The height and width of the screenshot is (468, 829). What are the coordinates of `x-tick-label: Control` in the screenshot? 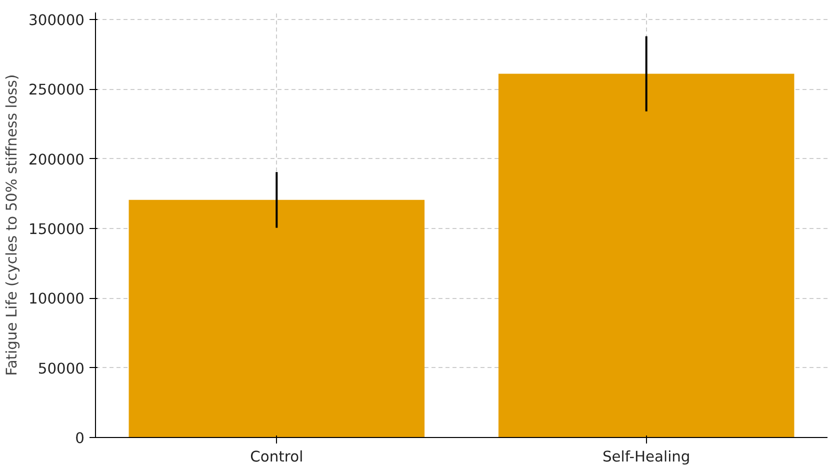 It's located at (277, 457).